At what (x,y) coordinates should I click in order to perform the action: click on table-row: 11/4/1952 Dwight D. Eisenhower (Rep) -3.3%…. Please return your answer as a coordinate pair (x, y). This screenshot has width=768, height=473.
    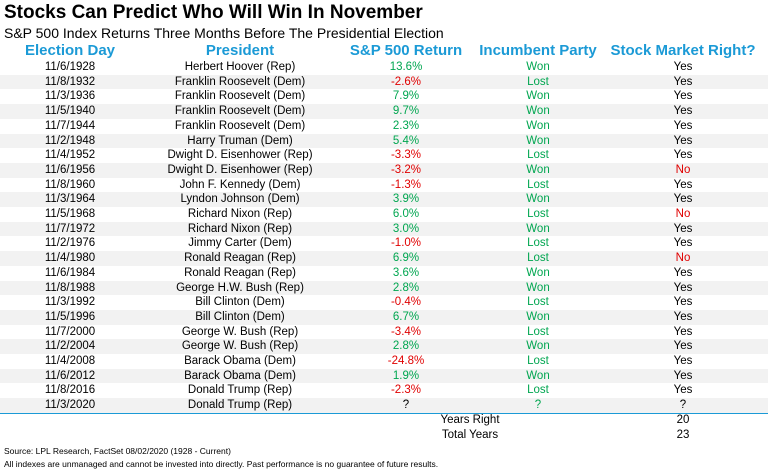
    Looking at the image, I should click on (384, 155).